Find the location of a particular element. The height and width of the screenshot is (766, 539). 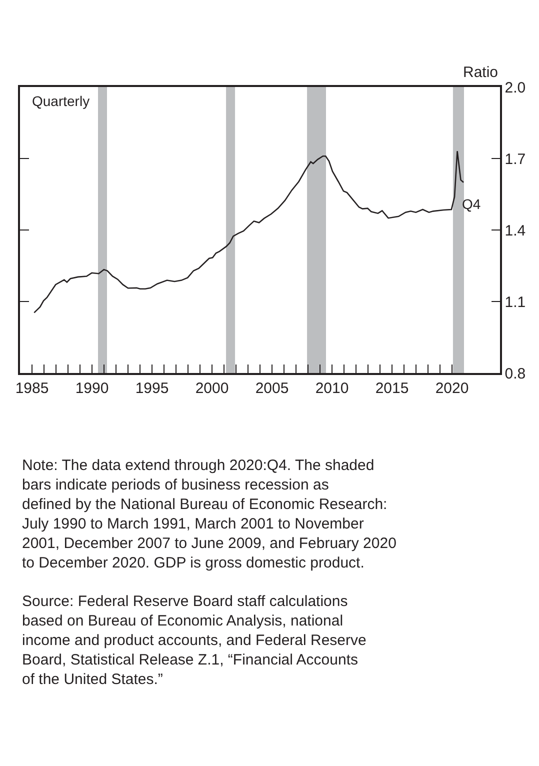

y-tick-label: 1.1 is located at coordinates (515, 302).